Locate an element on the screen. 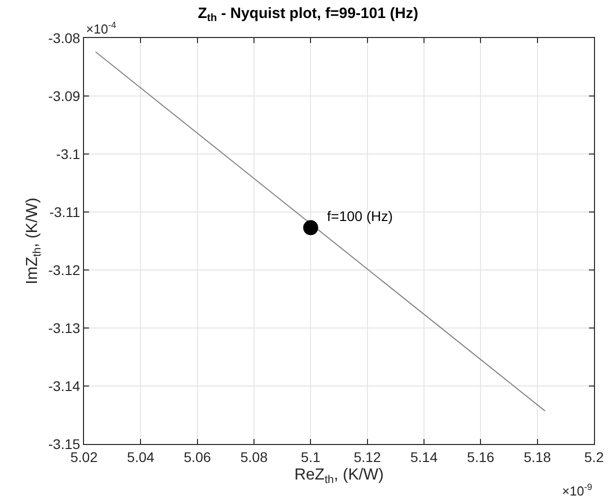  y-tick-label: -3.09 is located at coordinates (64, 96).